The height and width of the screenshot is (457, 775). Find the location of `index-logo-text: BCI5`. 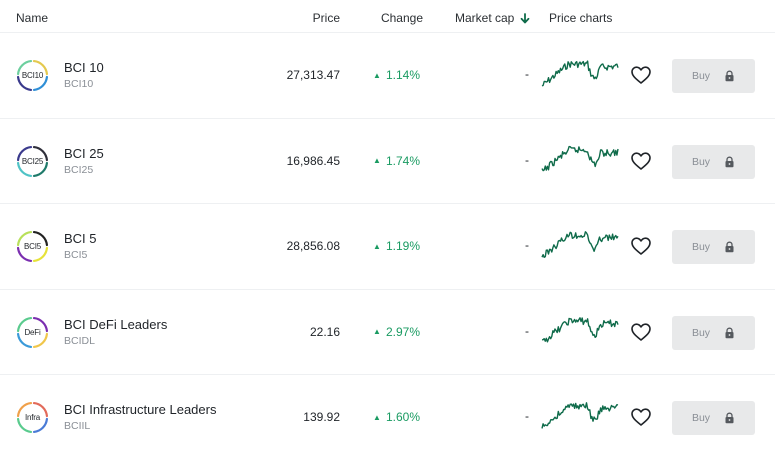

index-logo-text: BCI5 is located at coordinates (32, 246).